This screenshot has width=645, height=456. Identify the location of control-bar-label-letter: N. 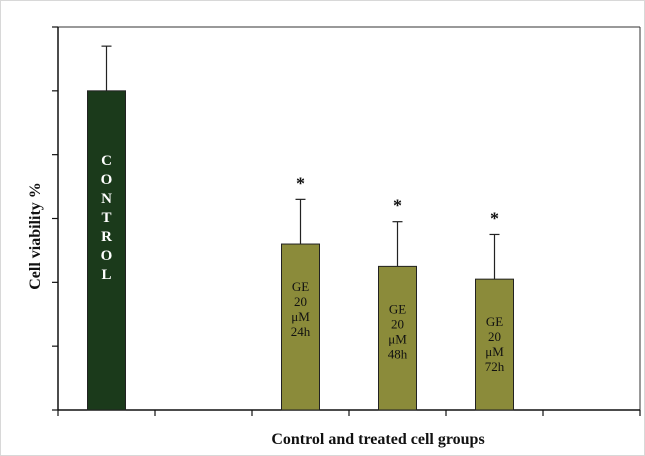
(106, 199).